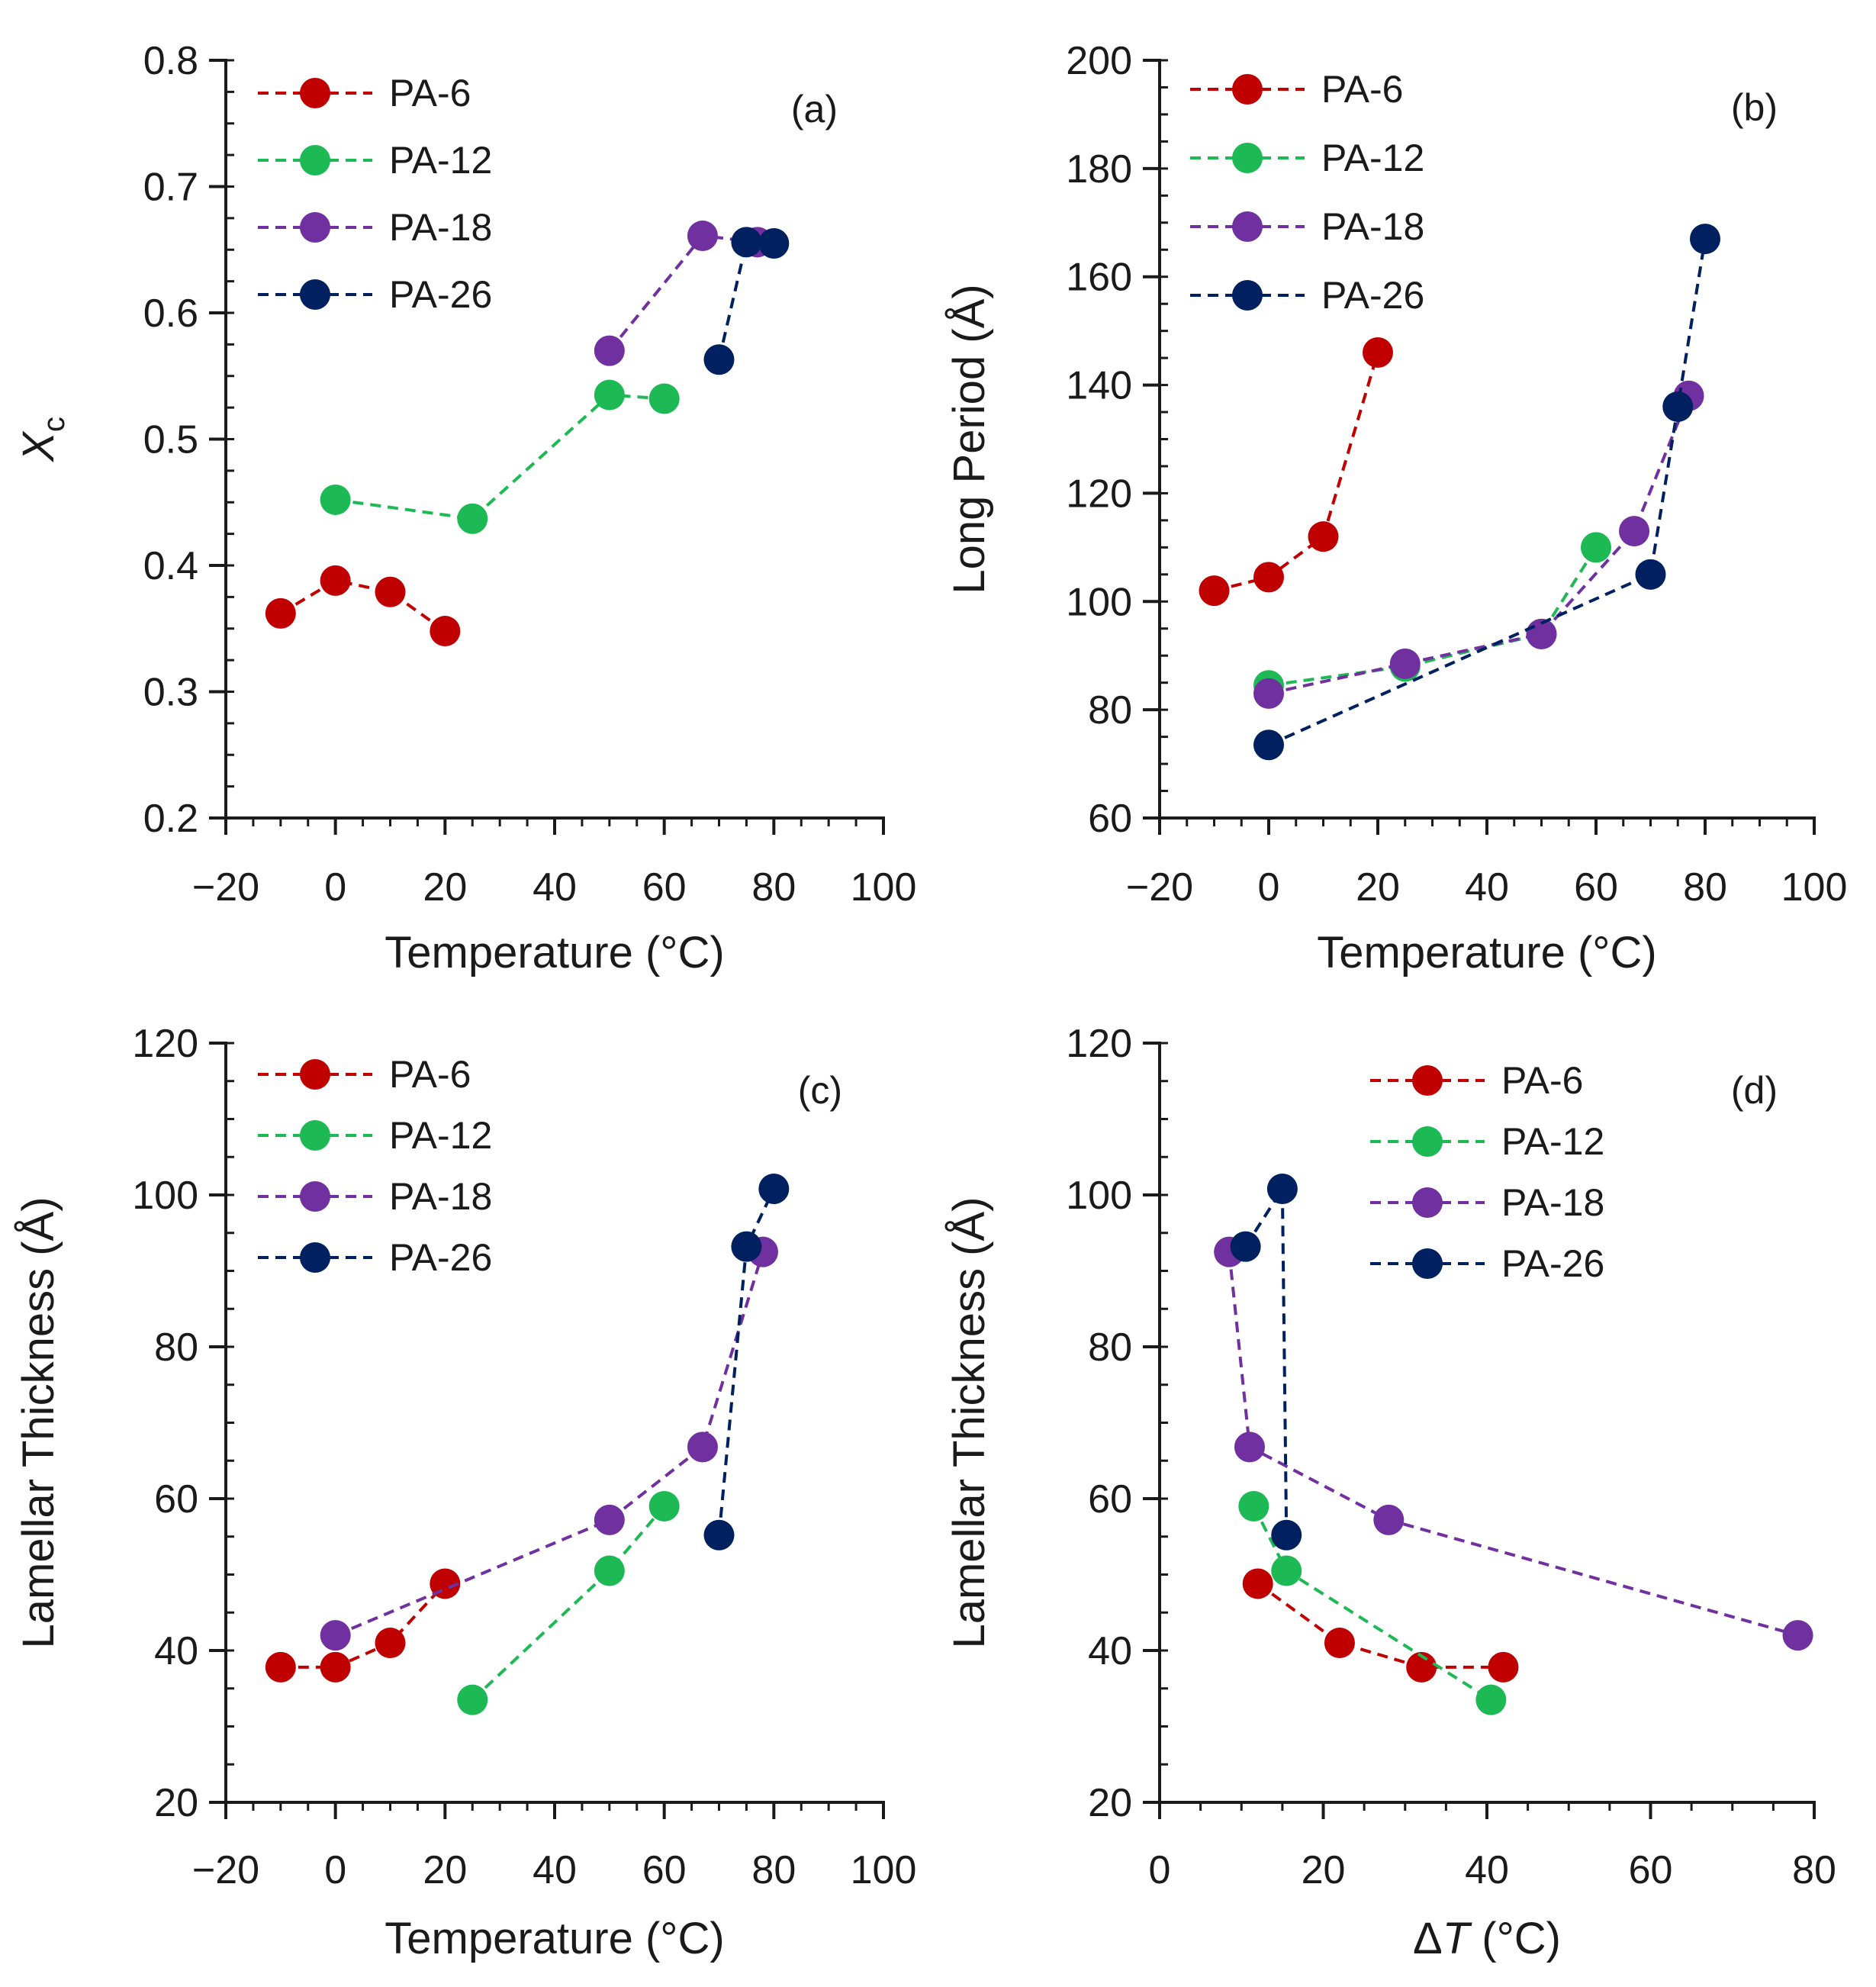  What do you see at coordinates (335, 887) in the screenshot?
I see `x-tick-label: 0` at bounding box center [335, 887].